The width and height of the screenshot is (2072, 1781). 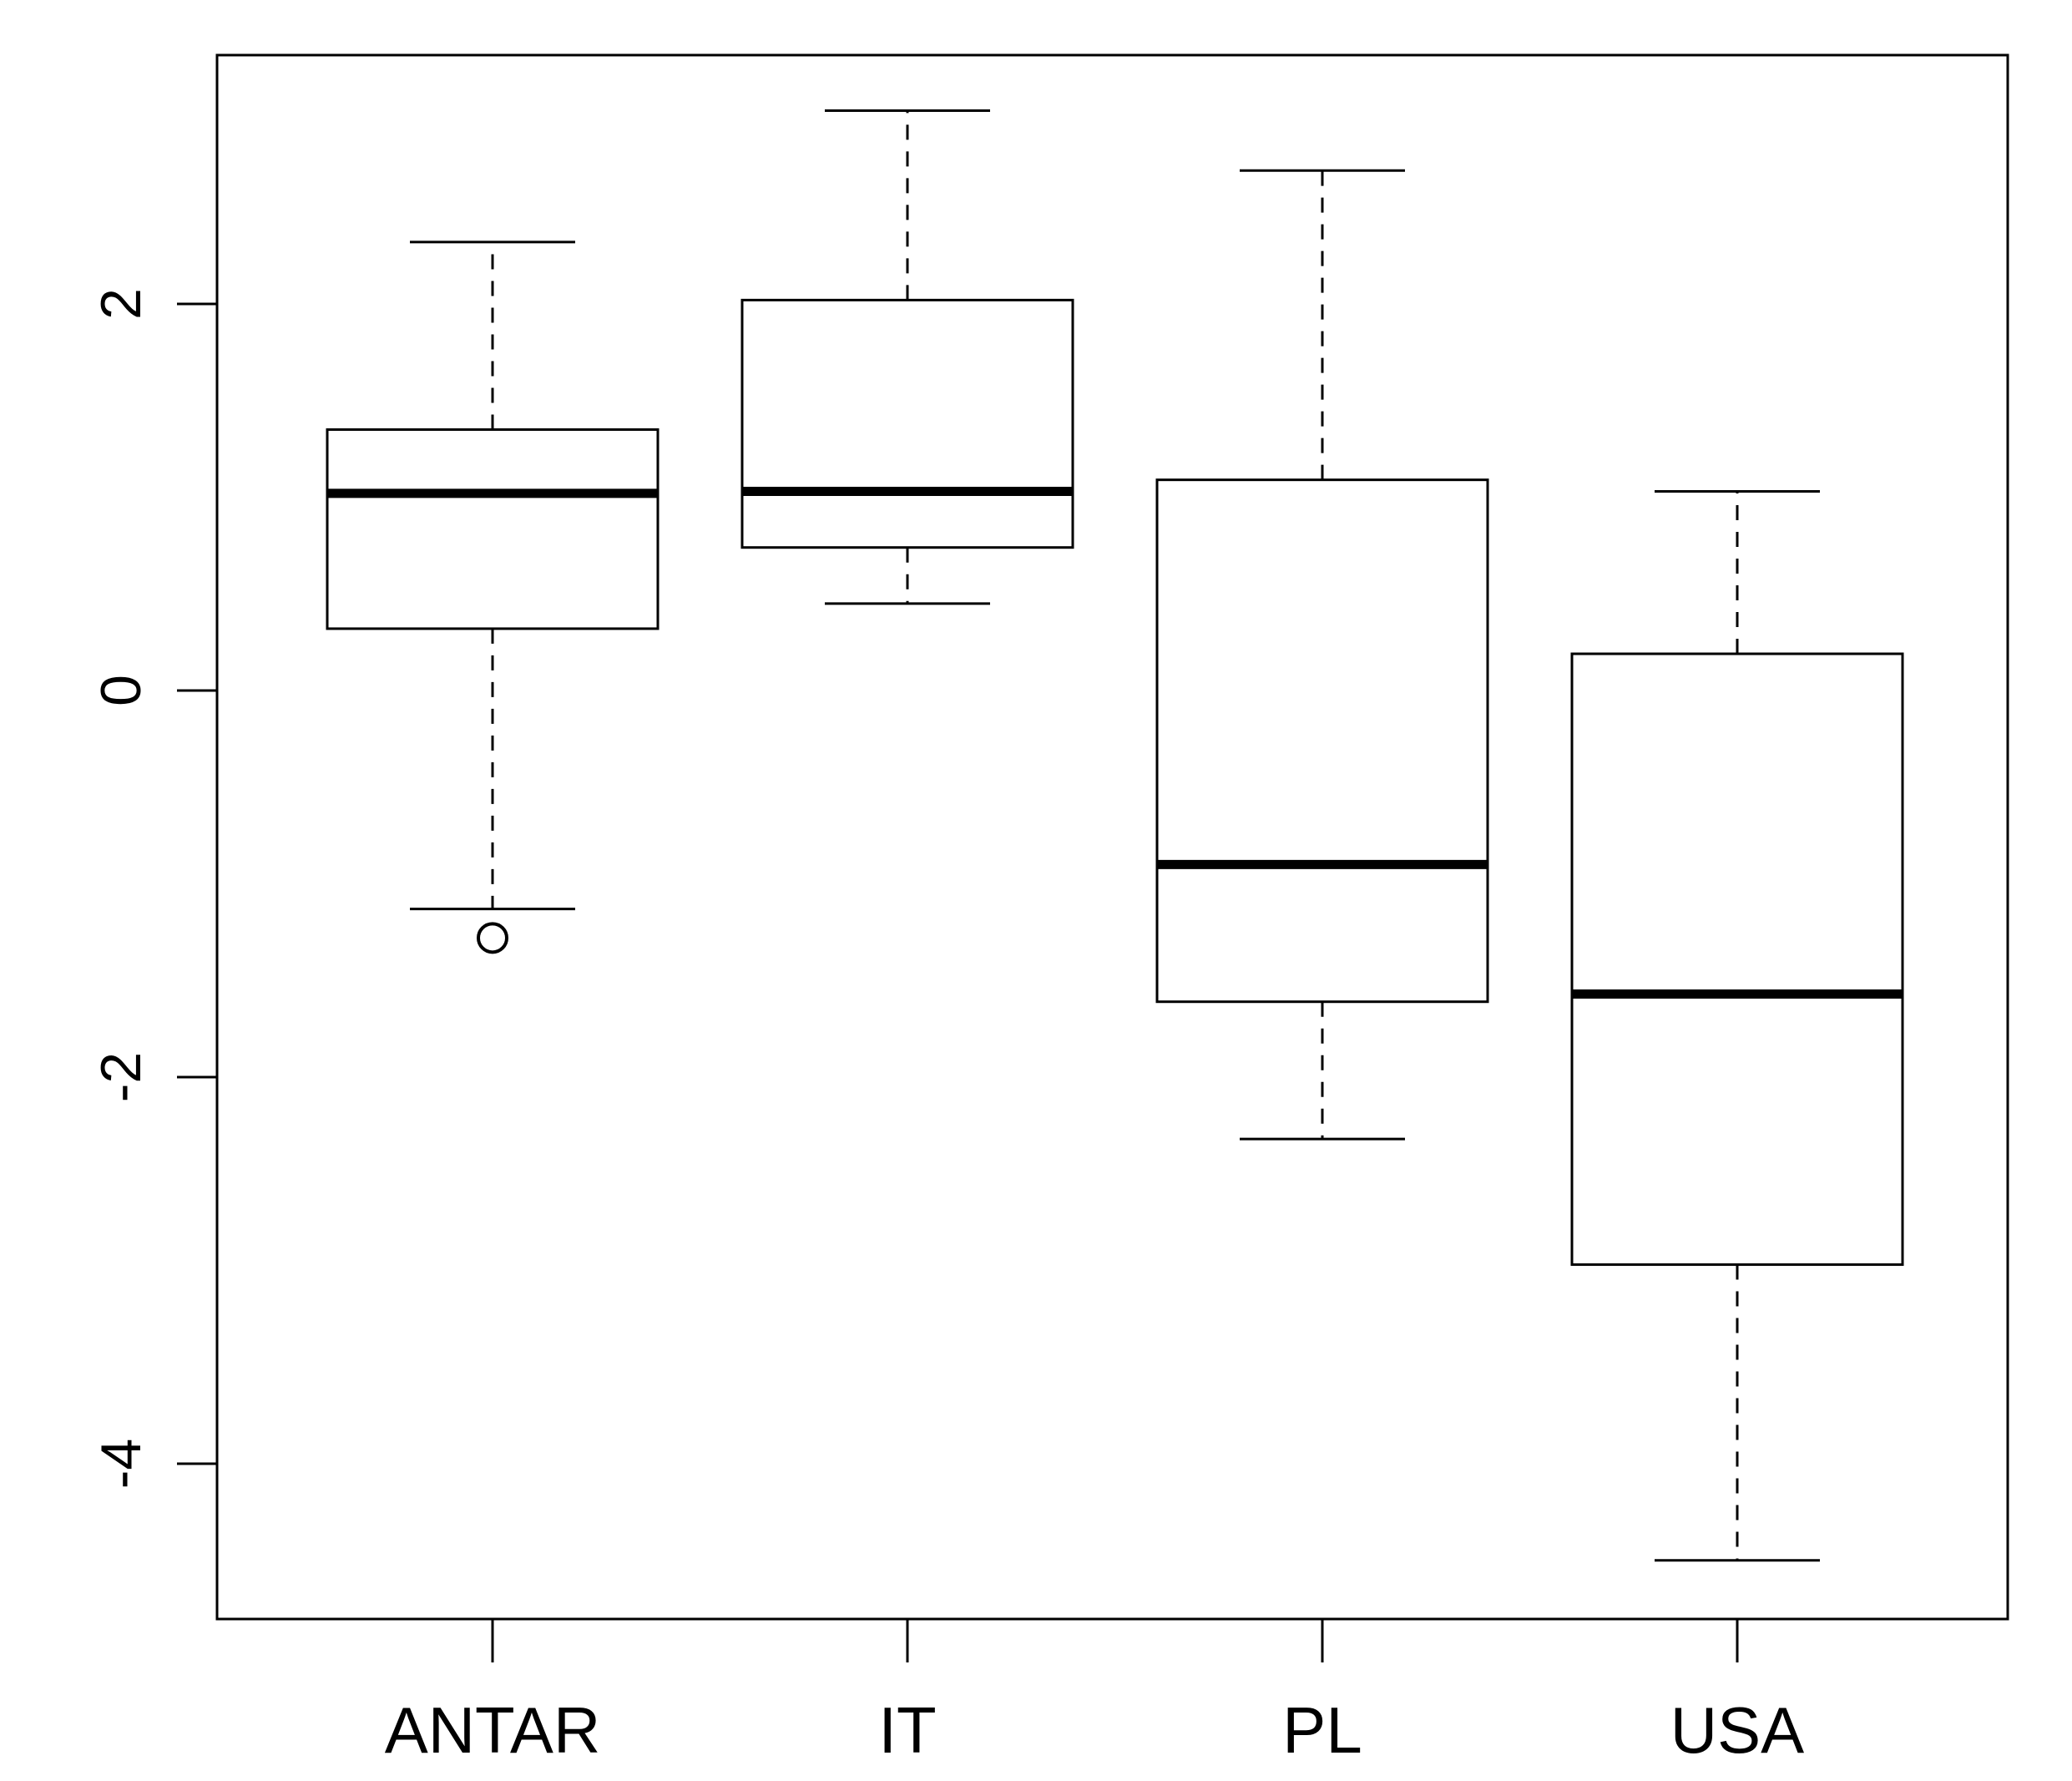 What do you see at coordinates (1094, 1693) in the screenshot?
I see `x-axis: ANTAR IT PL USA` at bounding box center [1094, 1693].